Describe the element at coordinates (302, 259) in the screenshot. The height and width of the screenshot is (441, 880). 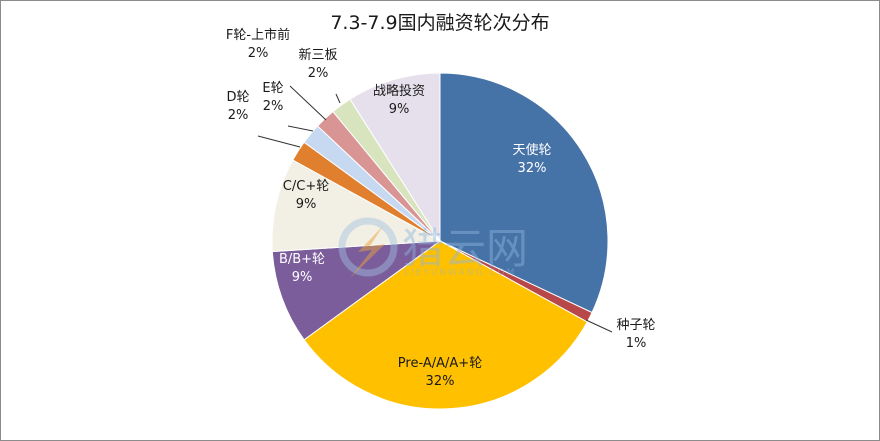
I see `slice-label: B/B+轮` at that location.